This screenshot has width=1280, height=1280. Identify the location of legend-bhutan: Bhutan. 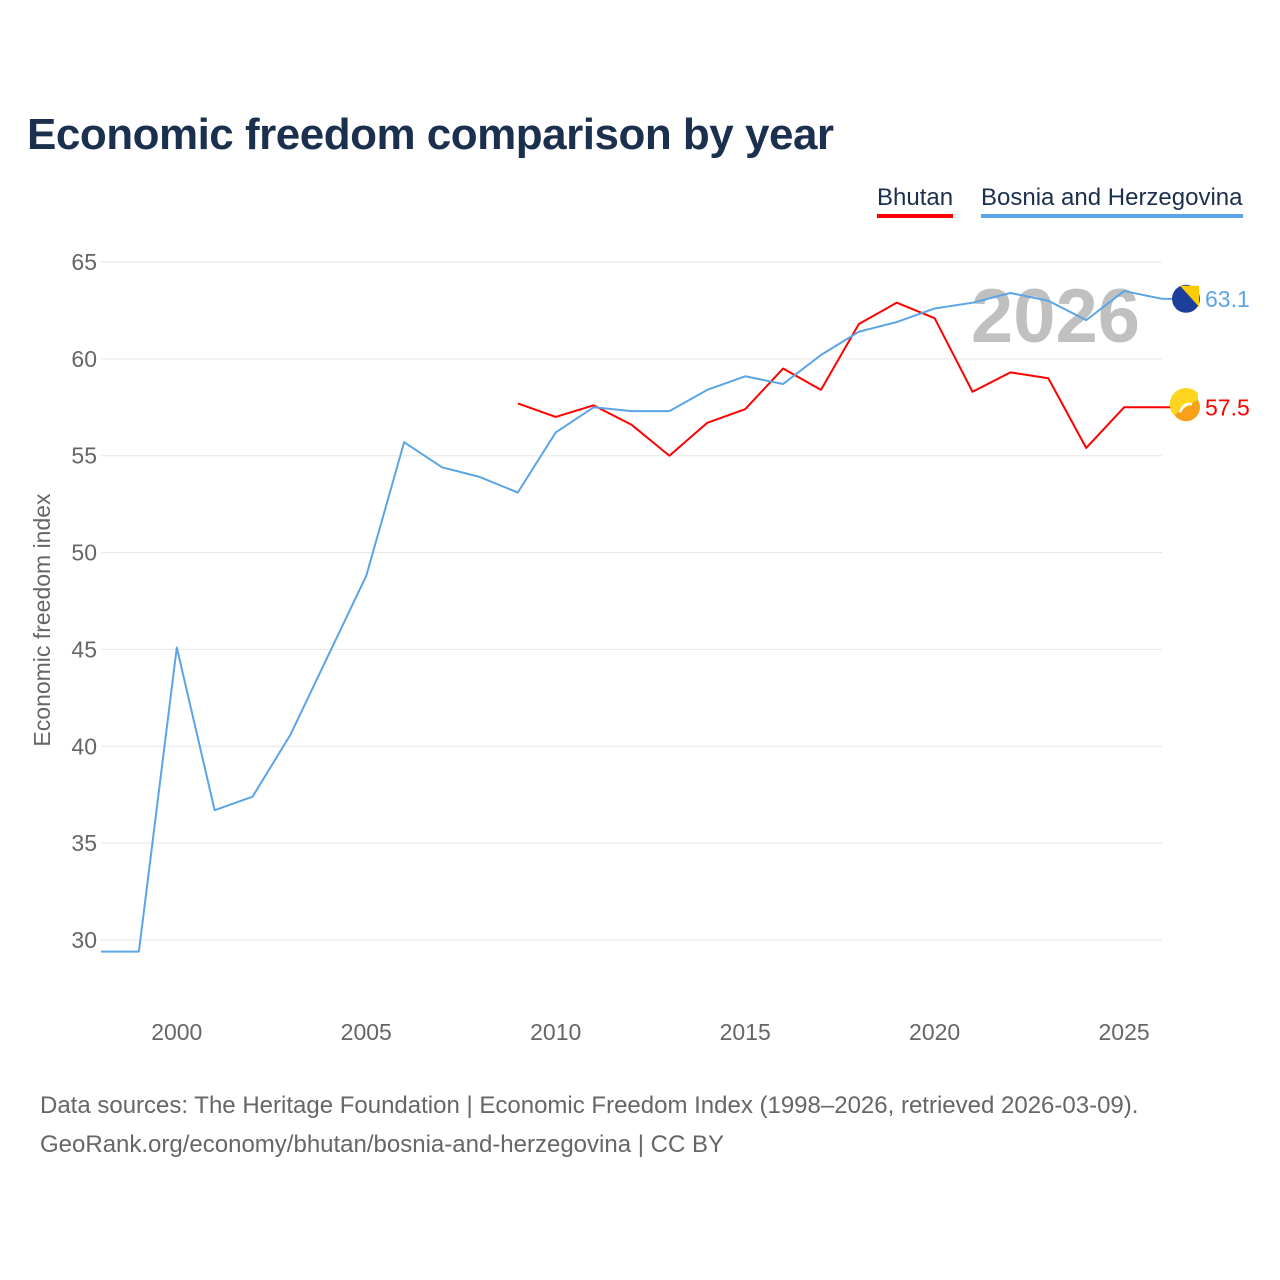
(915, 201).